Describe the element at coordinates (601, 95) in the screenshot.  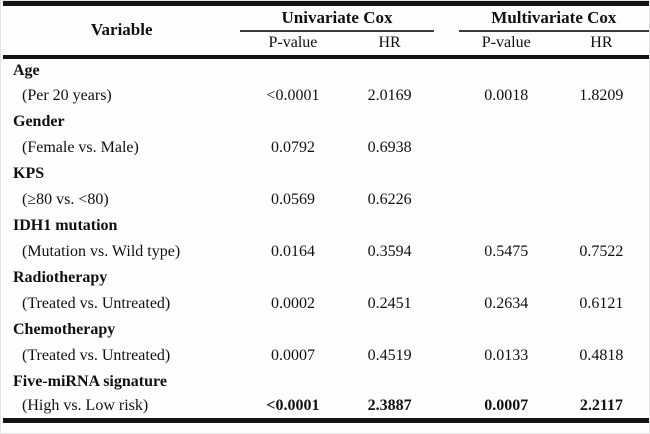
I see `multi-hr-cell: 1.8209` at that location.